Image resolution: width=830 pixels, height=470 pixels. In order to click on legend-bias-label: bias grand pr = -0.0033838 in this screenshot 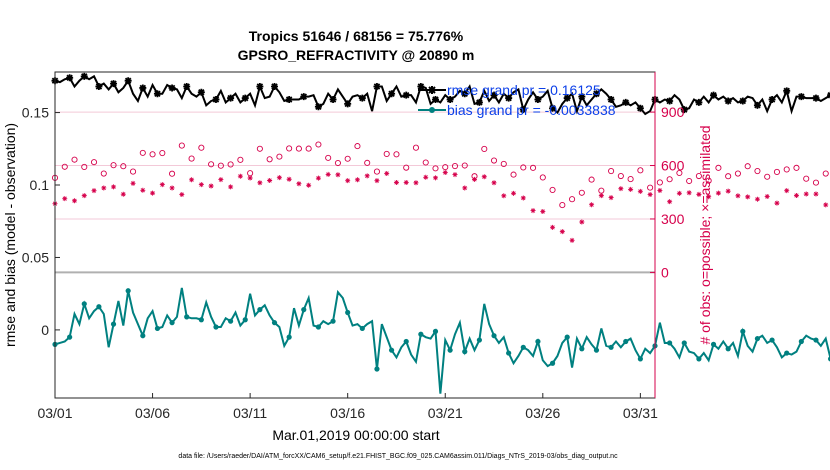, I will do `click(531, 110)`.